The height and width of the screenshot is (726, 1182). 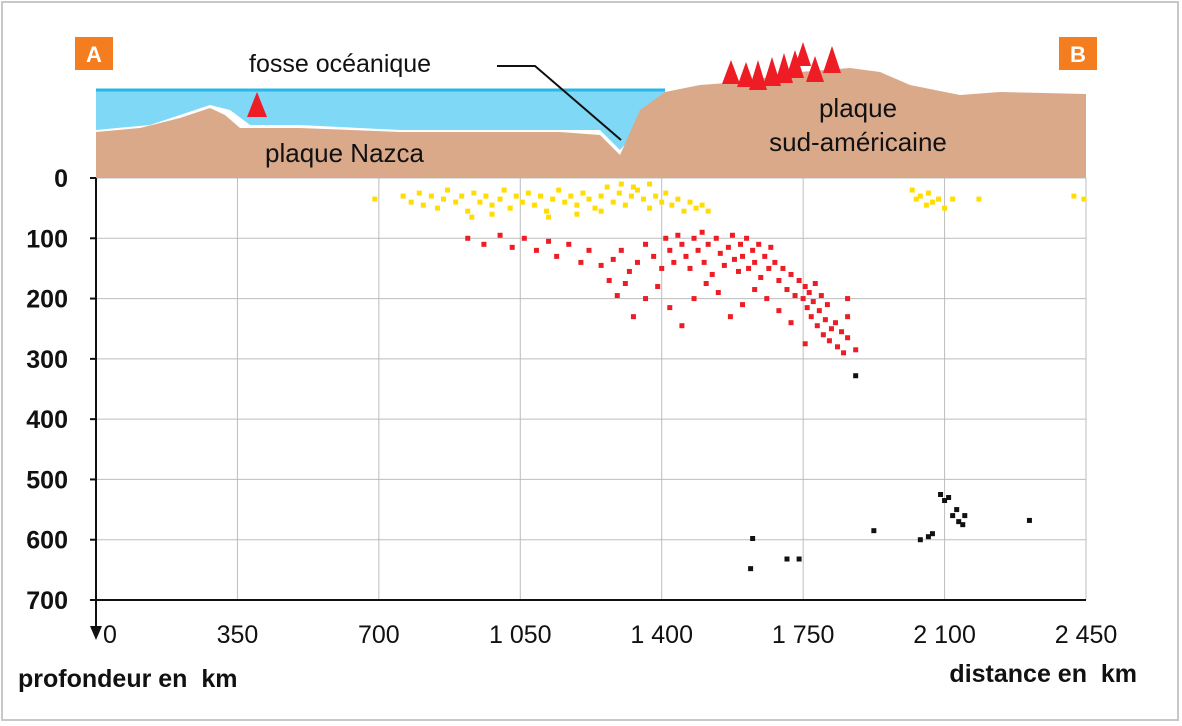 I want to click on cross-section, so click(x=591, y=123).